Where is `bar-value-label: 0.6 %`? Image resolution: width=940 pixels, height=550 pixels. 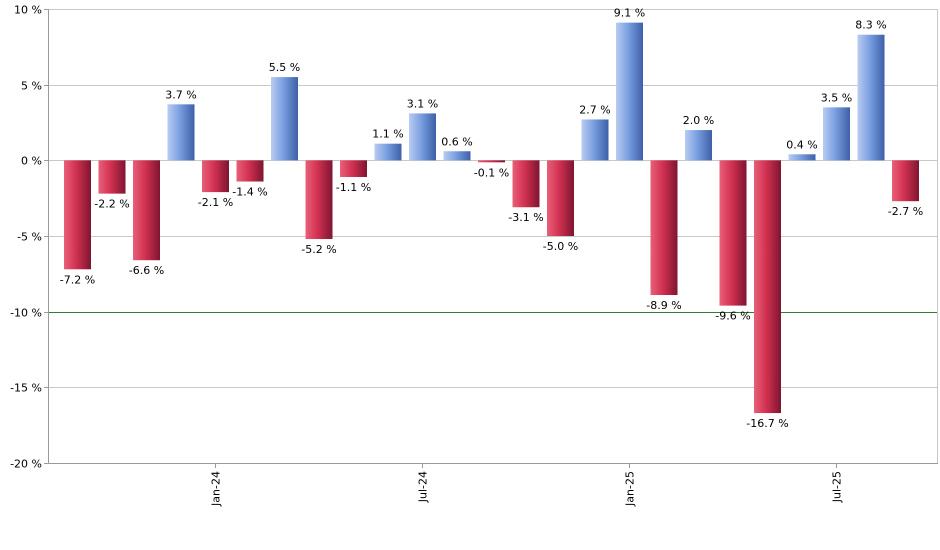 bar-value-label: 0.6 % is located at coordinates (456, 141).